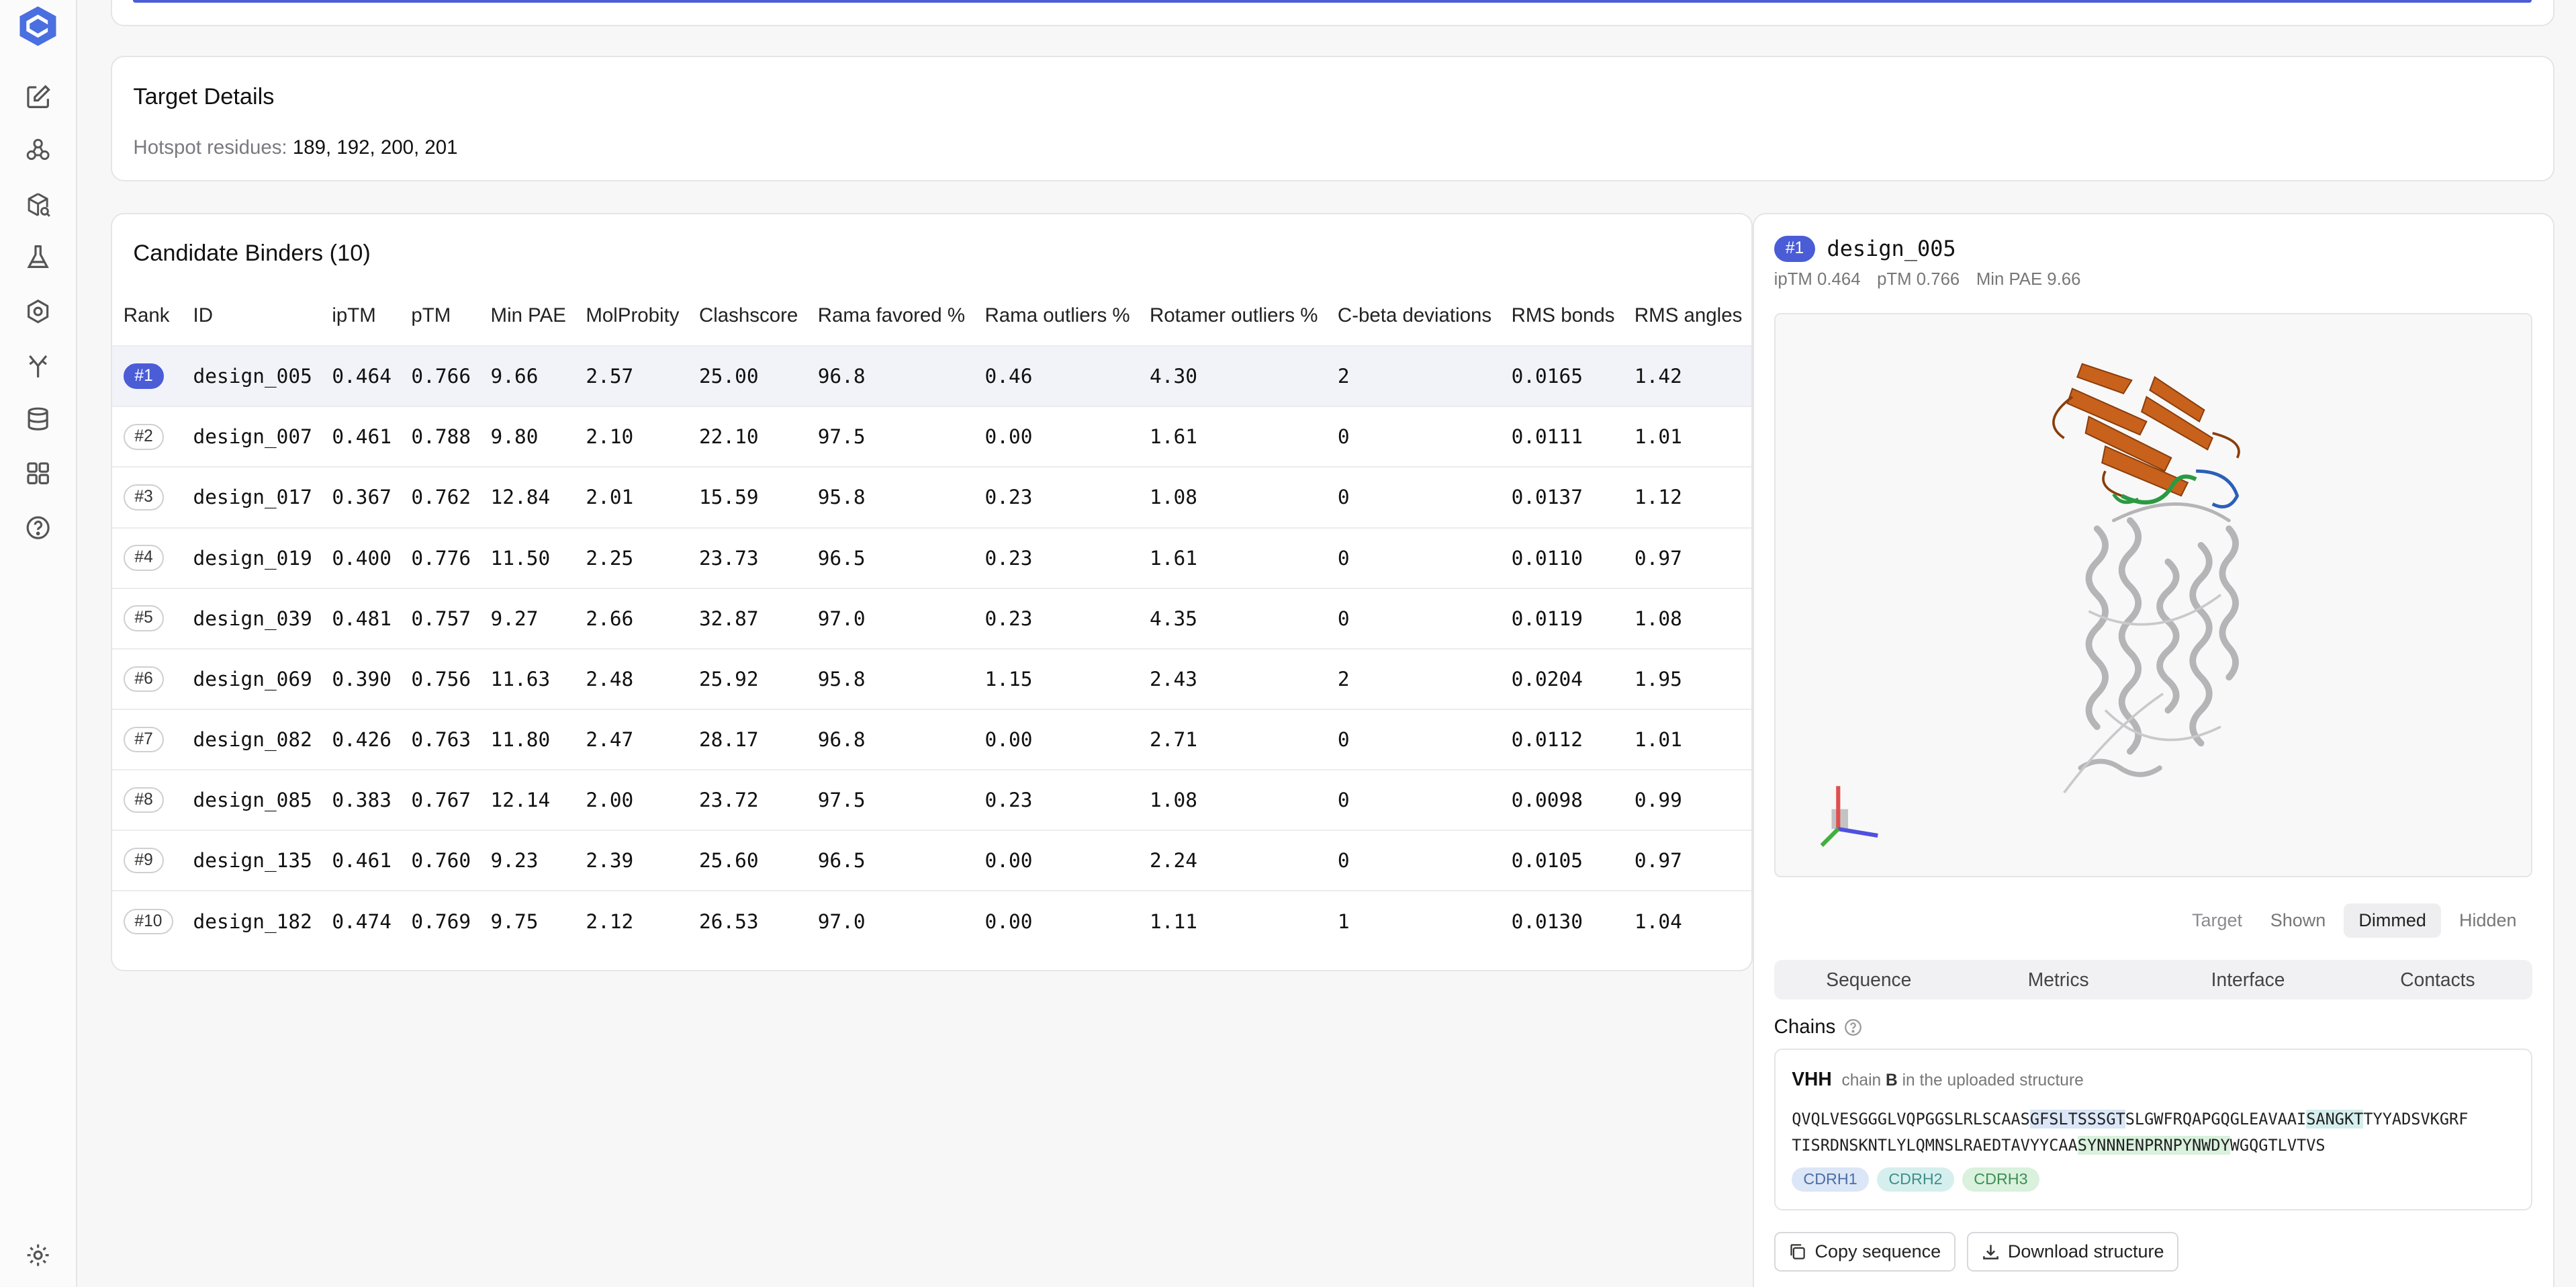  Describe the element at coordinates (252, 497) in the screenshot. I see `table-cell-id: design_017` at that location.